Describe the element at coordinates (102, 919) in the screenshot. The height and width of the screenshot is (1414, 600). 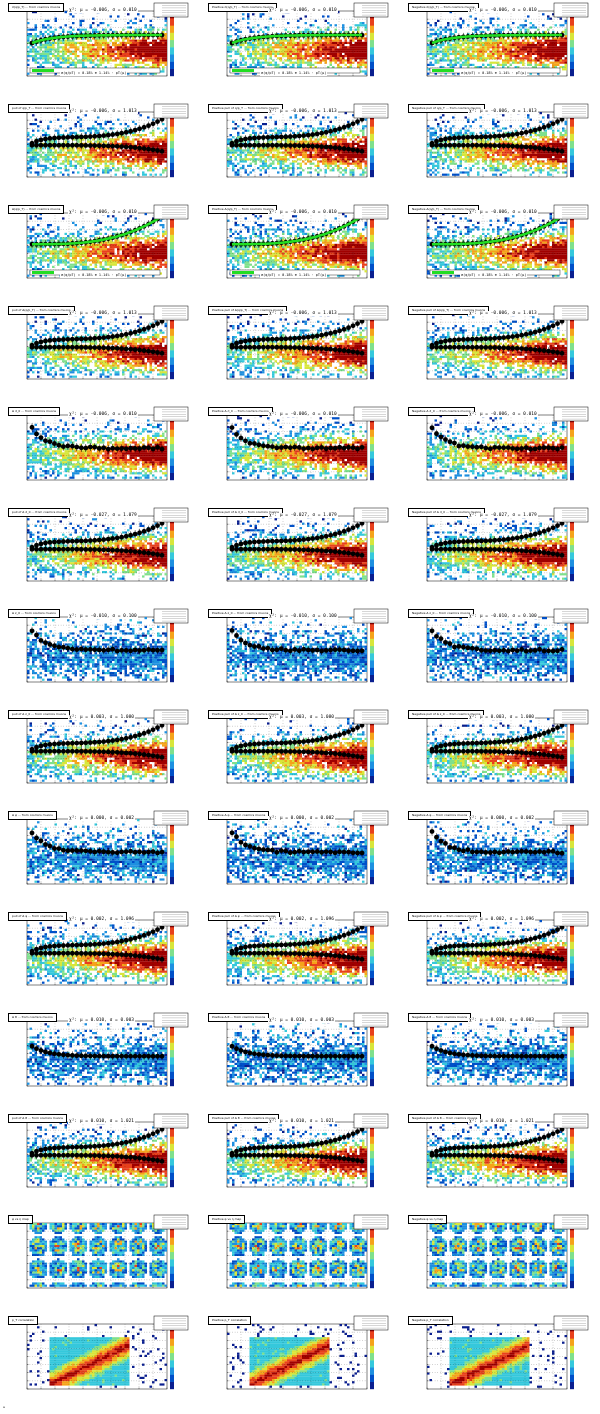
I see `fit-summary-label: χ²: μ = 0.002, σ = 1.096` at that location.